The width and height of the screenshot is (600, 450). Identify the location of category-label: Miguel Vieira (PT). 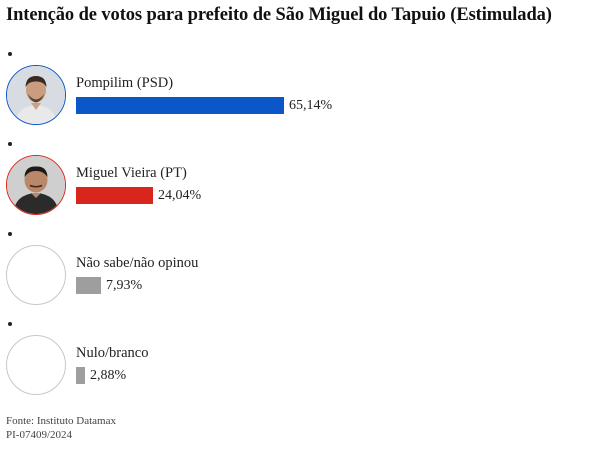
(131, 173).